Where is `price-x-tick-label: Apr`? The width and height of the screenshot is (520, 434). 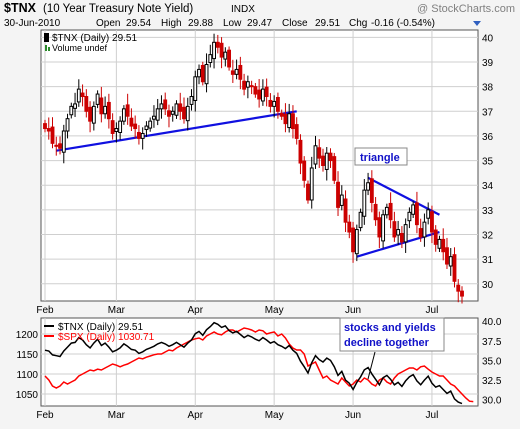 price-x-tick-label: Apr is located at coordinates (195, 310).